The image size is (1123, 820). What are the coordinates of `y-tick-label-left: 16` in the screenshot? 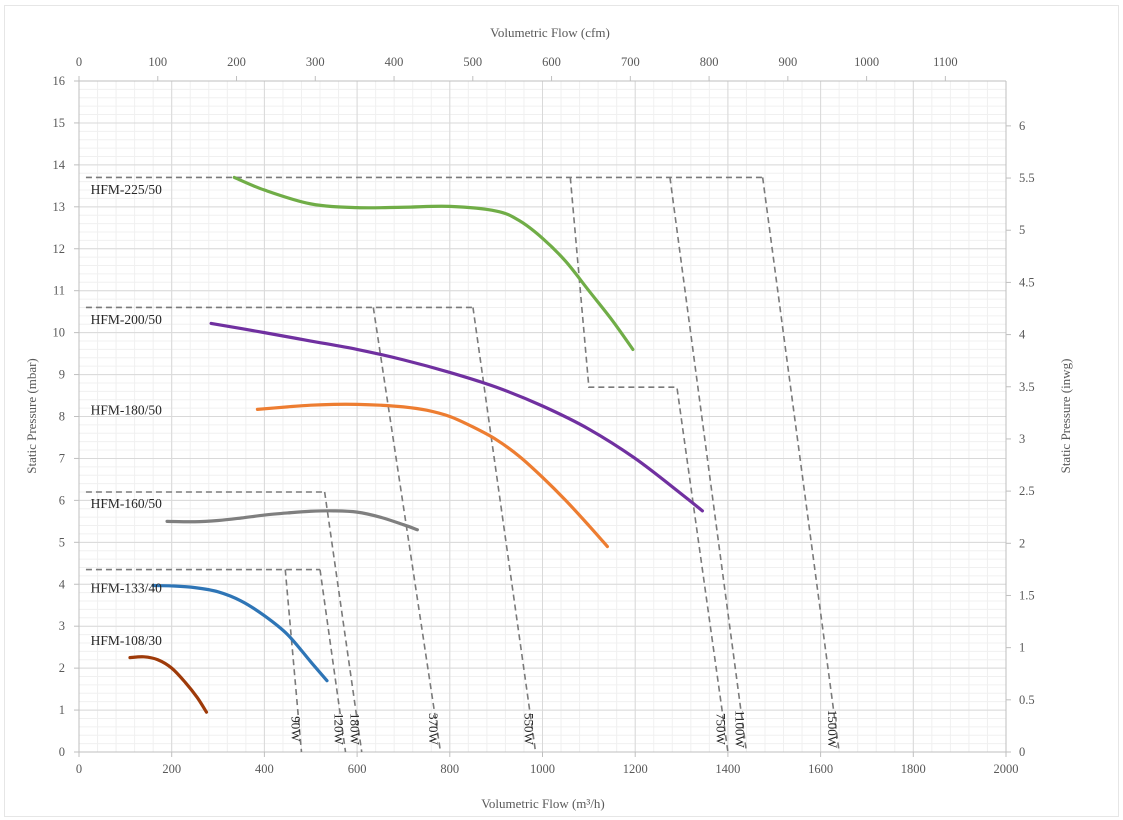 It's located at (59, 81).